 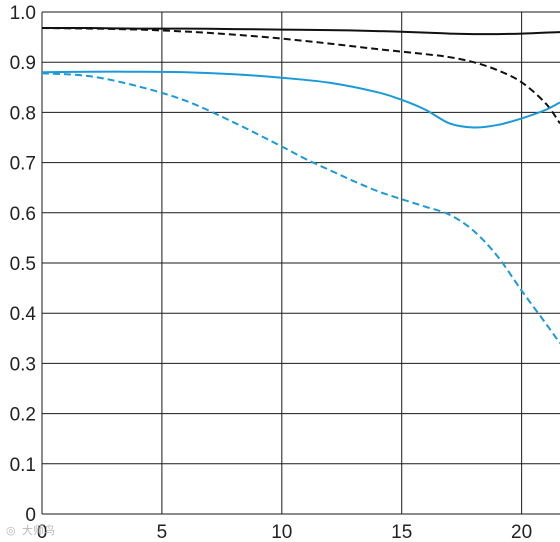 What do you see at coordinates (23, 465) in the screenshot?
I see `y-tick-label: 0.1` at bounding box center [23, 465].